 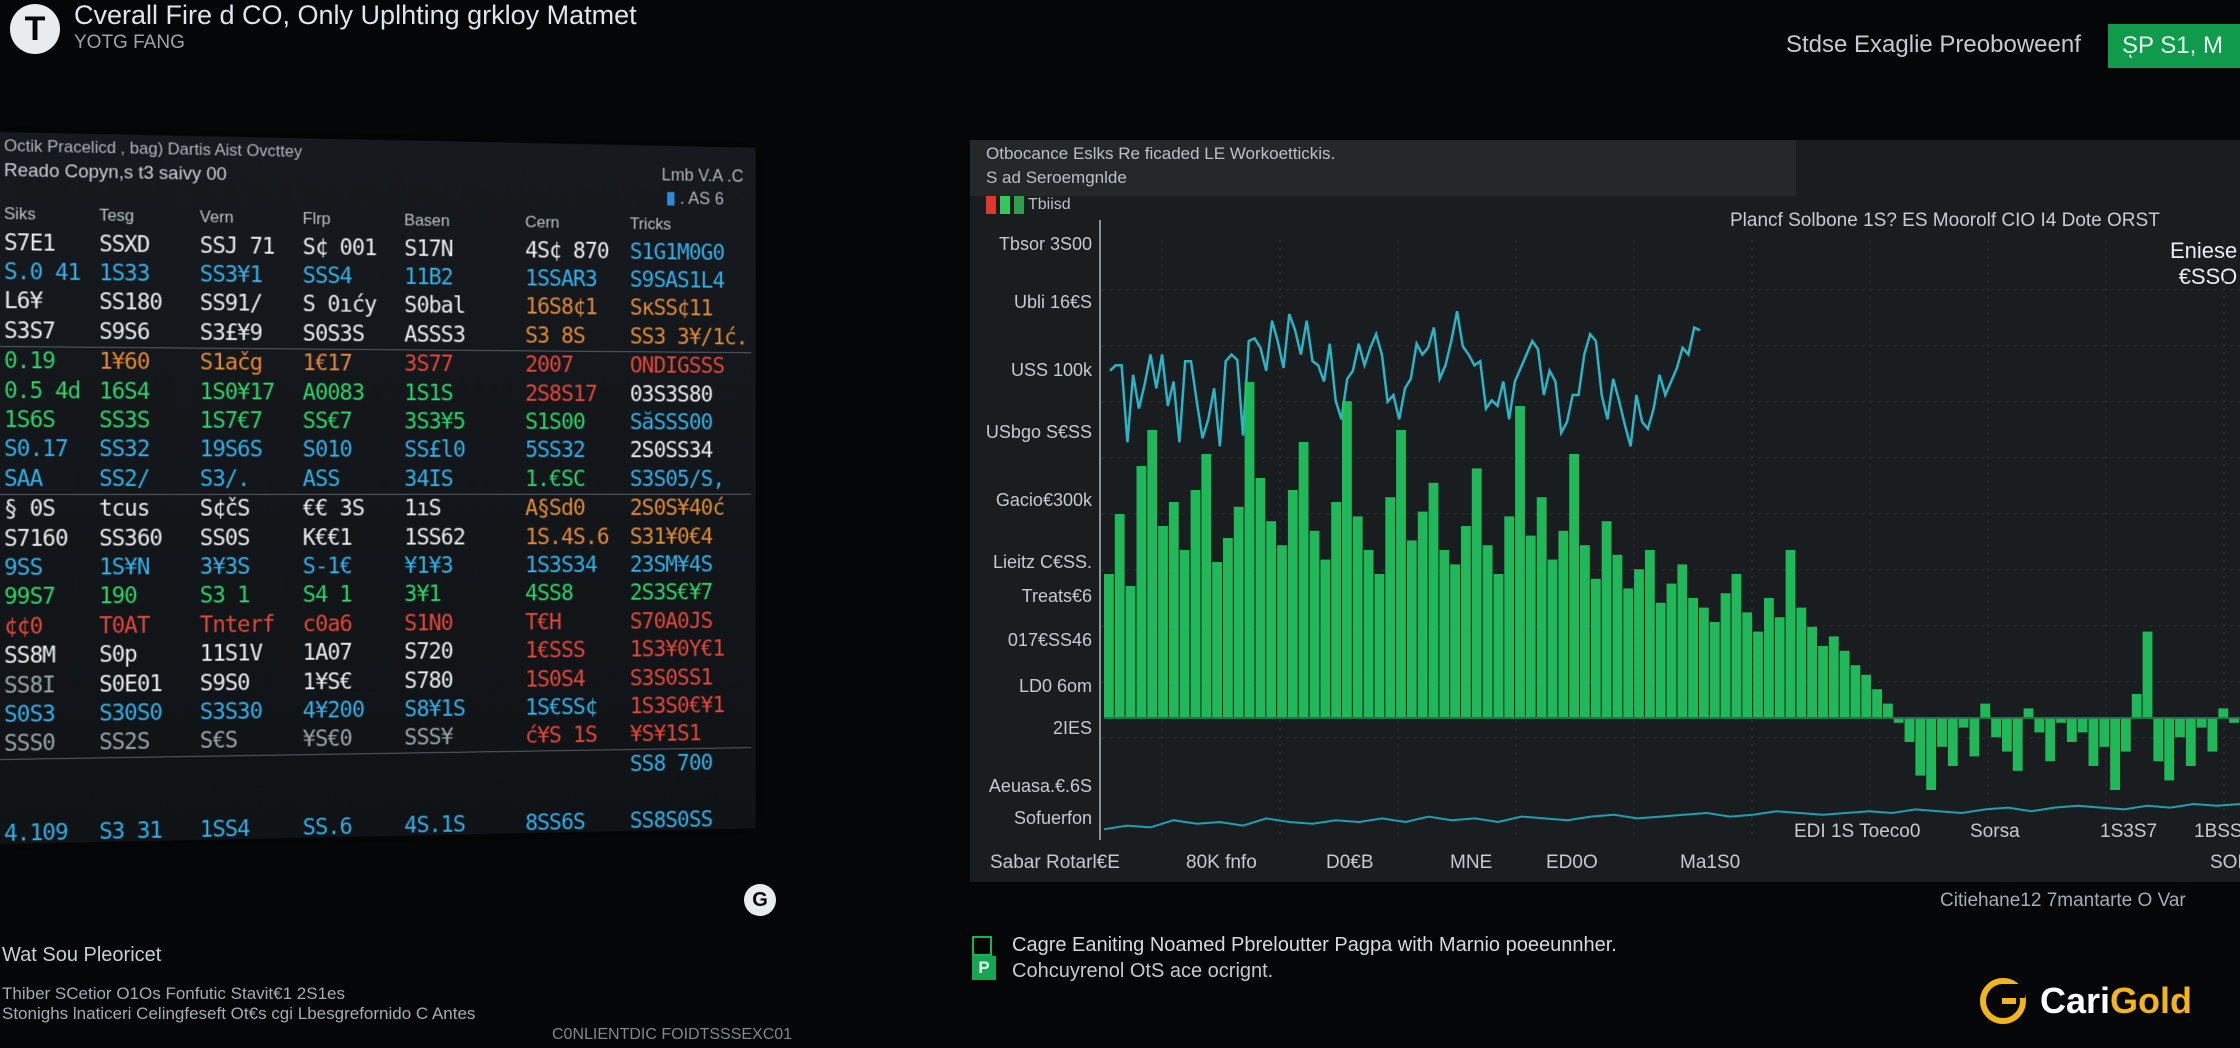 I want to click on table-cell: tcus, so click(x=145, y=509).